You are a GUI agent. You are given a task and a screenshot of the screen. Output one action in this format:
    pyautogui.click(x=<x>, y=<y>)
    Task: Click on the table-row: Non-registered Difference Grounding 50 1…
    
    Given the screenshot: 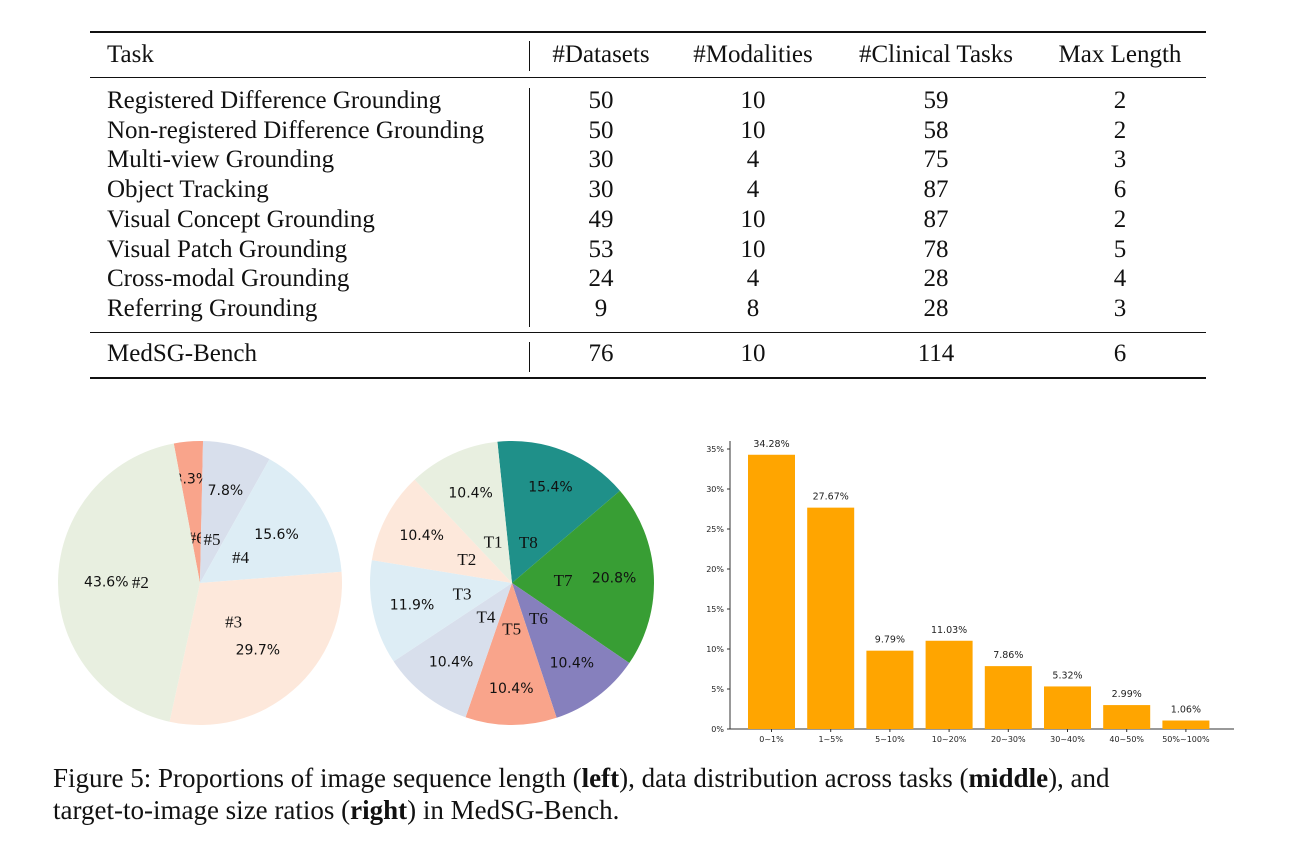 What is the action you would take?
    pyautogui.click(x=648, y=131)
    